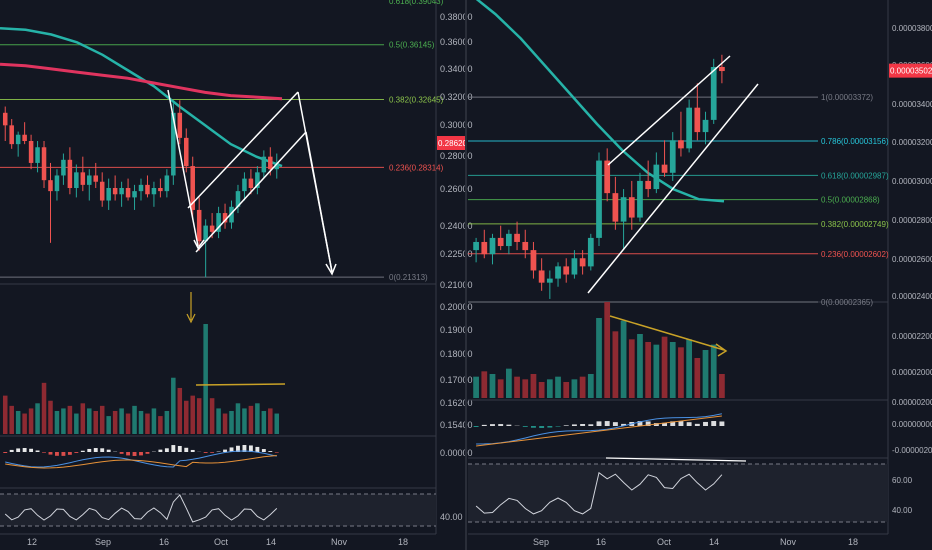 The height and width of the screenshot is (550, 932). What do you see at coordinates (456, 17) in the screenshot?
I see `price-axis-label: 0.38000` at bounding box center [456, 17].